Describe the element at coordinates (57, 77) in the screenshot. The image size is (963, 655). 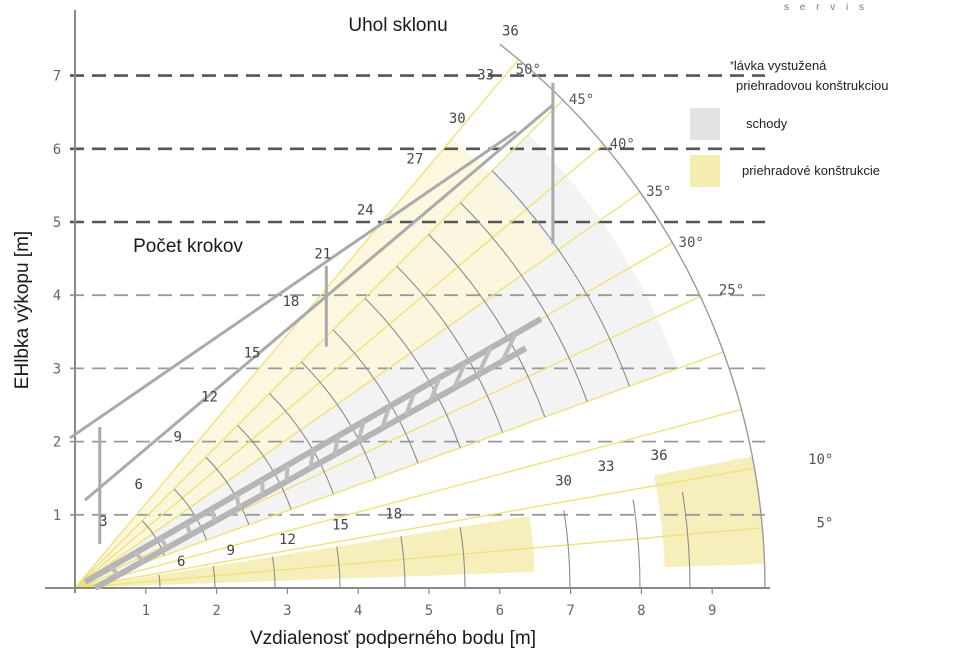
I see `y-tick-label: 7` at that location.